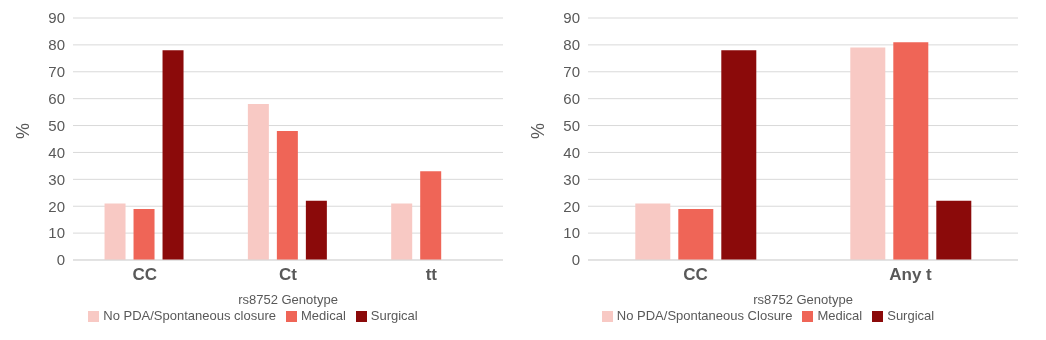  I want to click on legend-label: No PDA/Spontaneous closure, so click(189, 315).